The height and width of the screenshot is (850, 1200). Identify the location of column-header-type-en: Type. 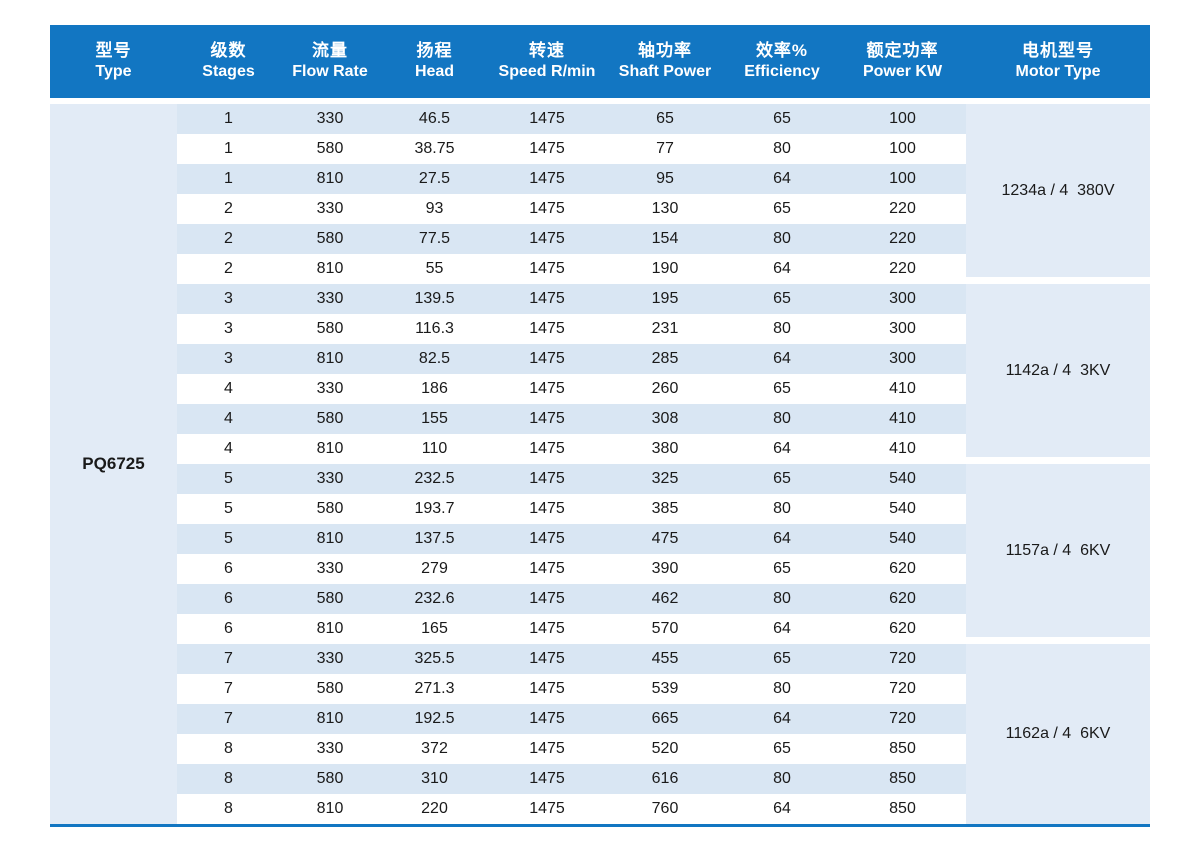
(113, 72).